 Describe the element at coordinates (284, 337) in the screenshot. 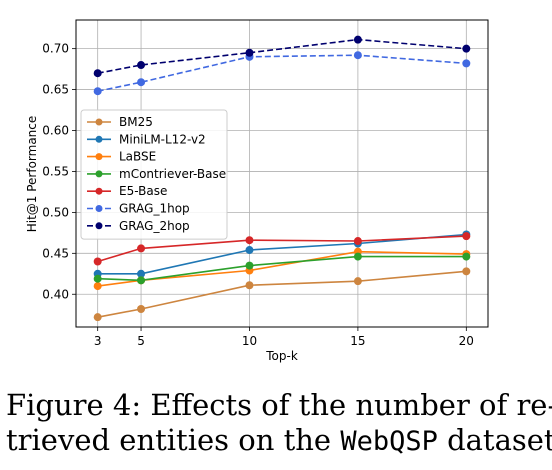

I see `x-ticks: 3 5 10 15 20` at that location.